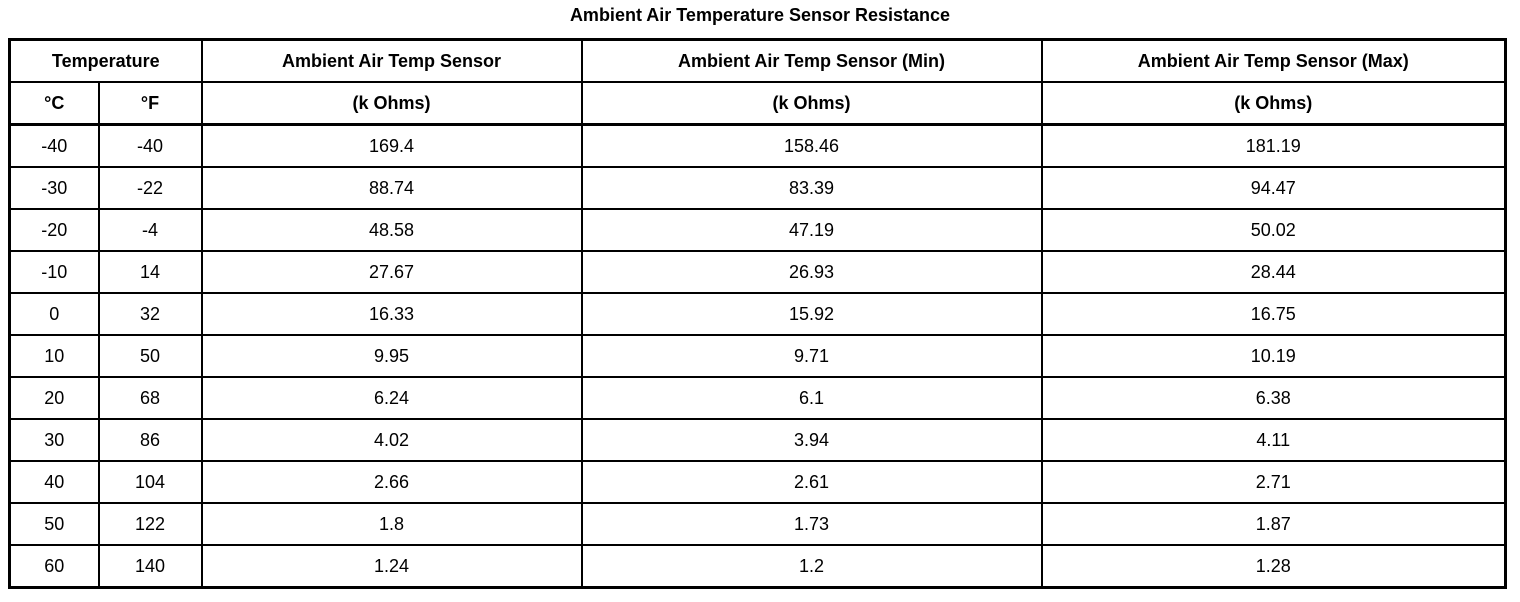 Image resolution: width=1520 pixels, height=602 pixels. Describe the element at coordinates (811, 566) in the screenshot. I see `table-cell-min: 1.2` at that location.